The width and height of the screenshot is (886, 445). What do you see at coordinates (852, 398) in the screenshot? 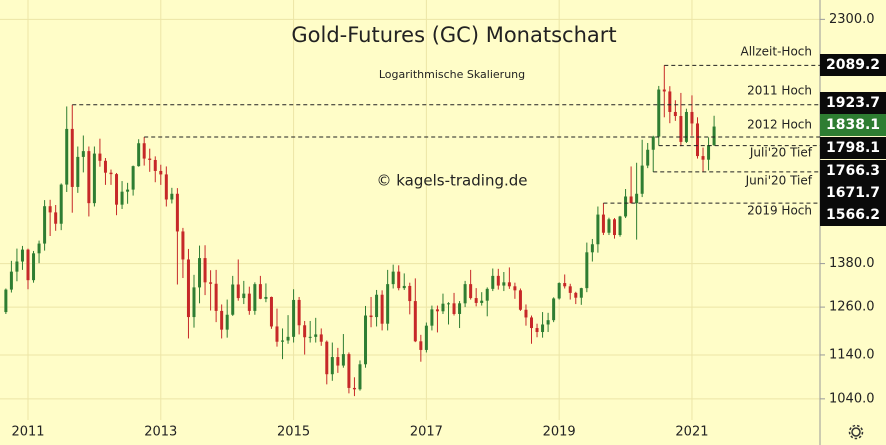
I see `y-tick-label: 1040.0` at bounding box center [852, 398].